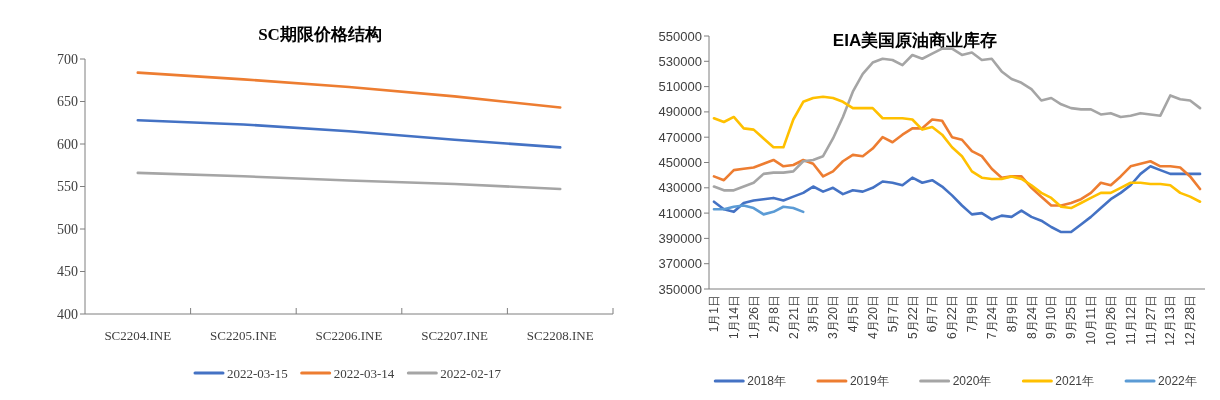 Image resolution: width=1220 pixels, height=400 pixels. What do you see at coordinates (680, 289) in the screenshot?
I see `y-tick-label: 350000` at bounding box center [680, 289].